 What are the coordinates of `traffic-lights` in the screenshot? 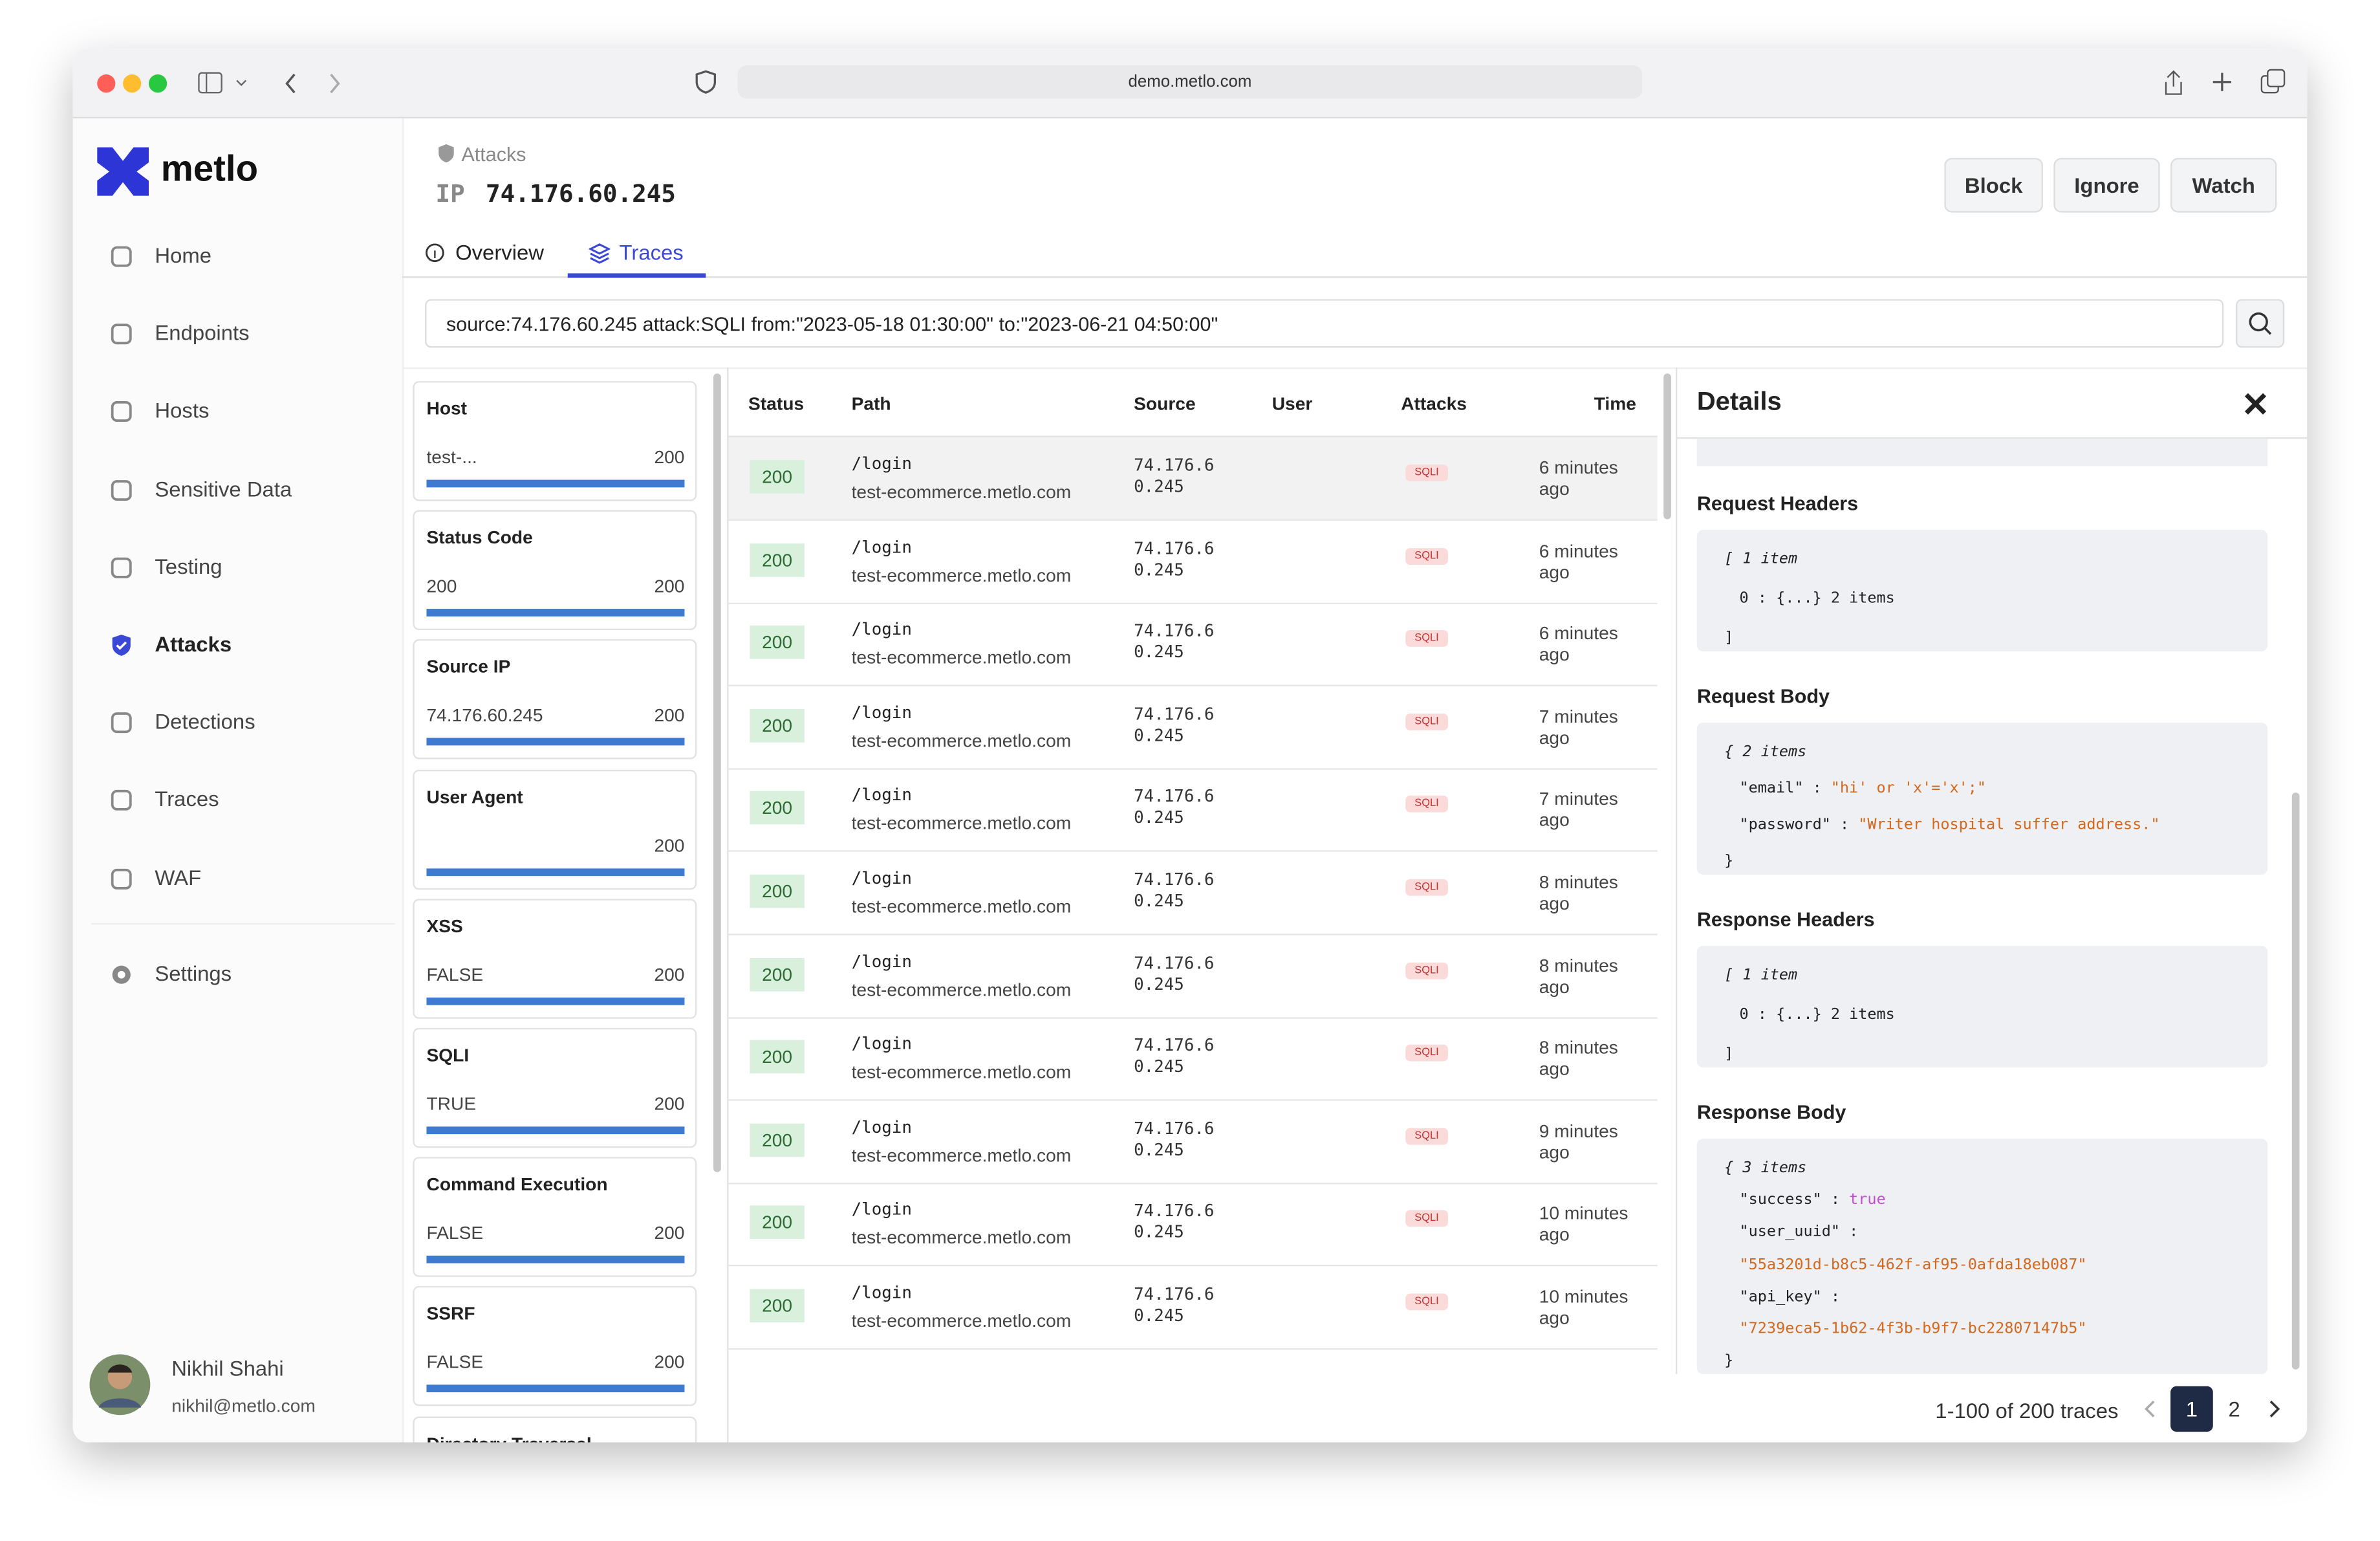 It's located at (133, 83).